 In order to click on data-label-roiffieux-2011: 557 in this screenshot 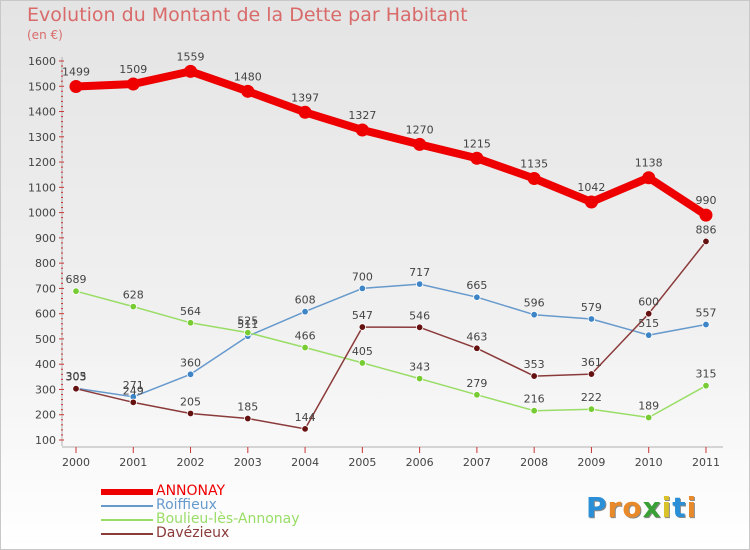, I will do `click(705, 313)`.